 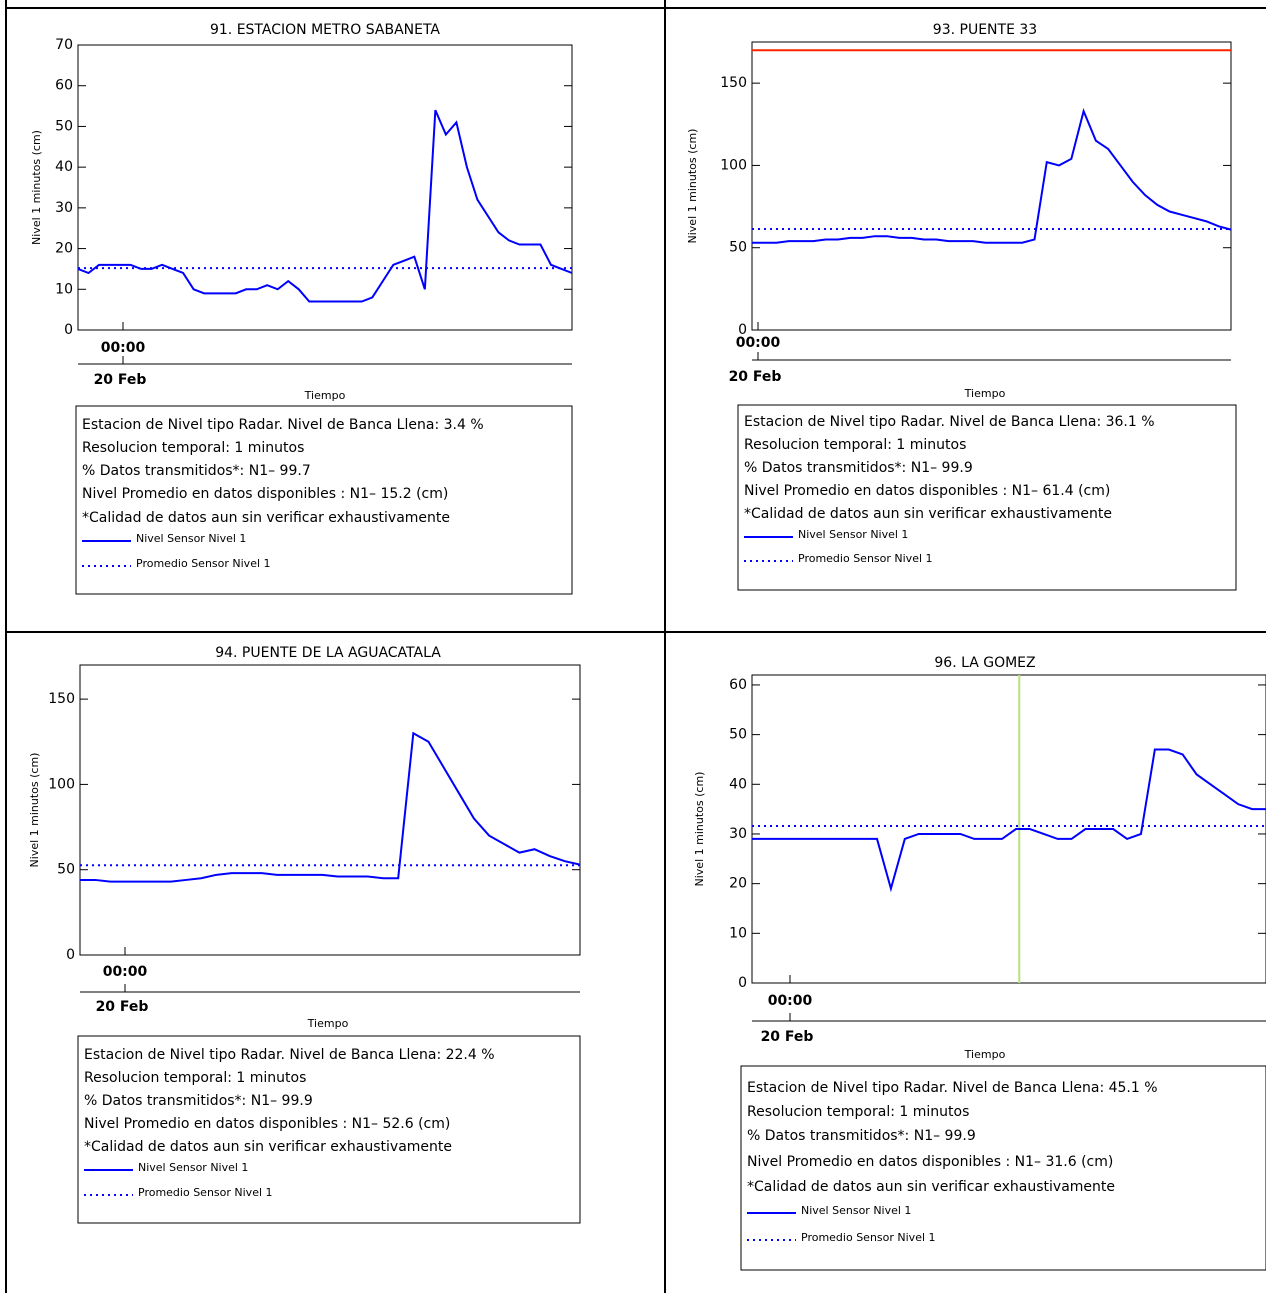 I want to click on info-line: % Datos transmitidos*: N1– 99.7, so click(x=196, y=471).